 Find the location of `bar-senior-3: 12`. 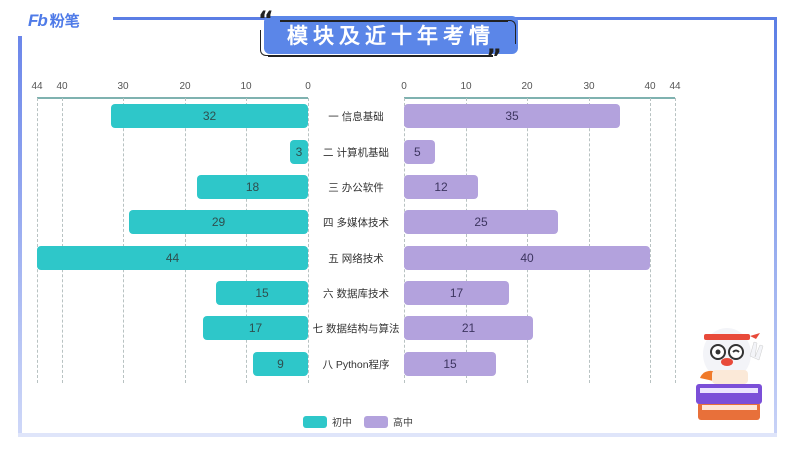

bar-senior-3: 12 is located at coordinates (441, 187).